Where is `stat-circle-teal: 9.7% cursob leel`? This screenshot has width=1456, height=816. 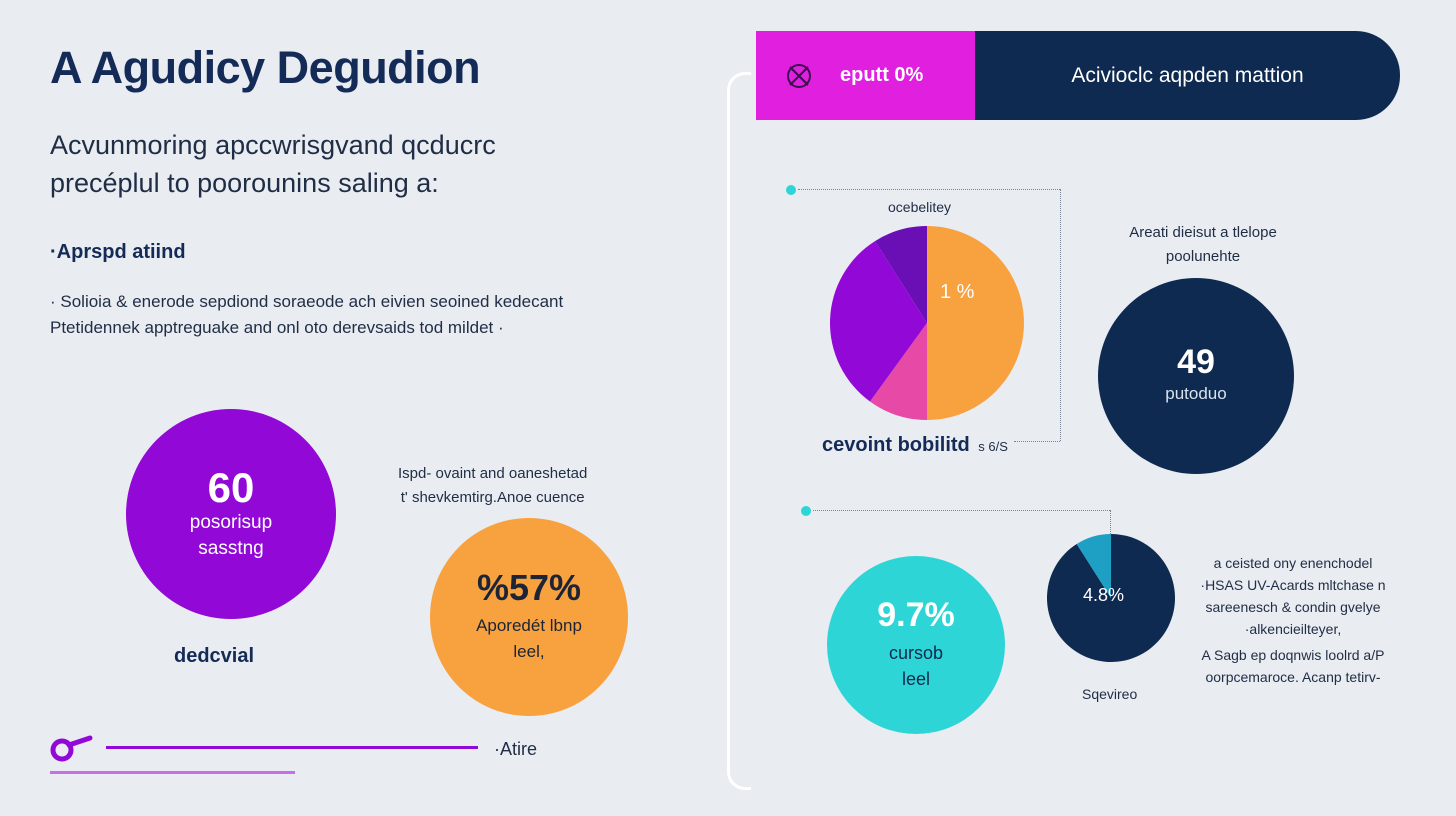
stat-circle-teal: 9.7% cursob leel is located at coordinates (916, 645).